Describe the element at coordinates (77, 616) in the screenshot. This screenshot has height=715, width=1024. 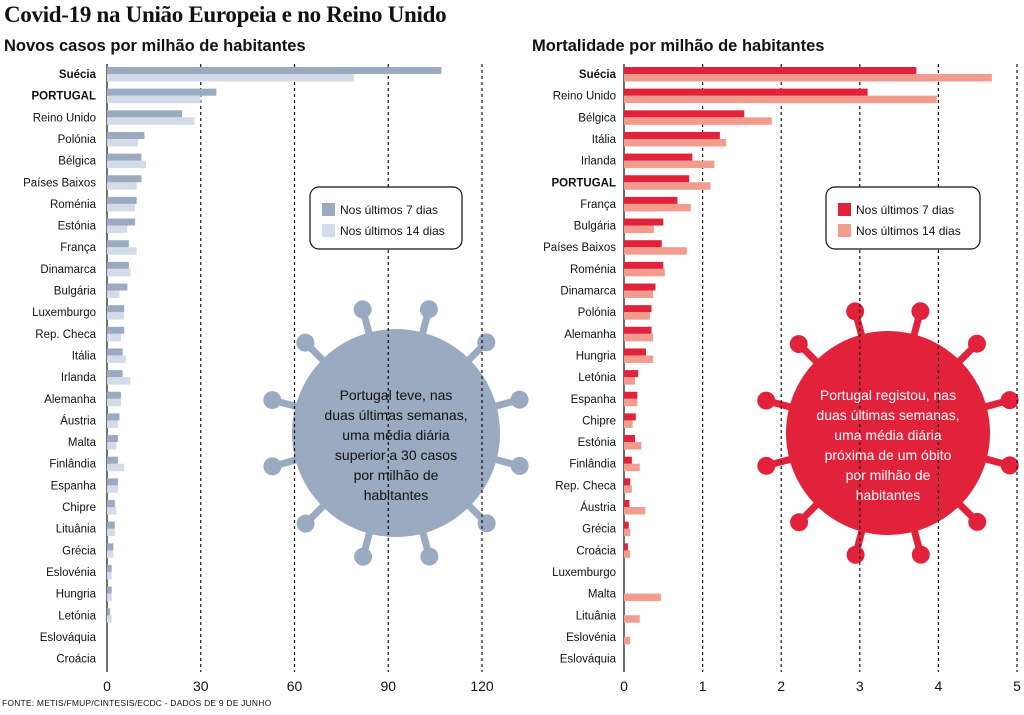
I see `left-category-label: Letónia` at that location.